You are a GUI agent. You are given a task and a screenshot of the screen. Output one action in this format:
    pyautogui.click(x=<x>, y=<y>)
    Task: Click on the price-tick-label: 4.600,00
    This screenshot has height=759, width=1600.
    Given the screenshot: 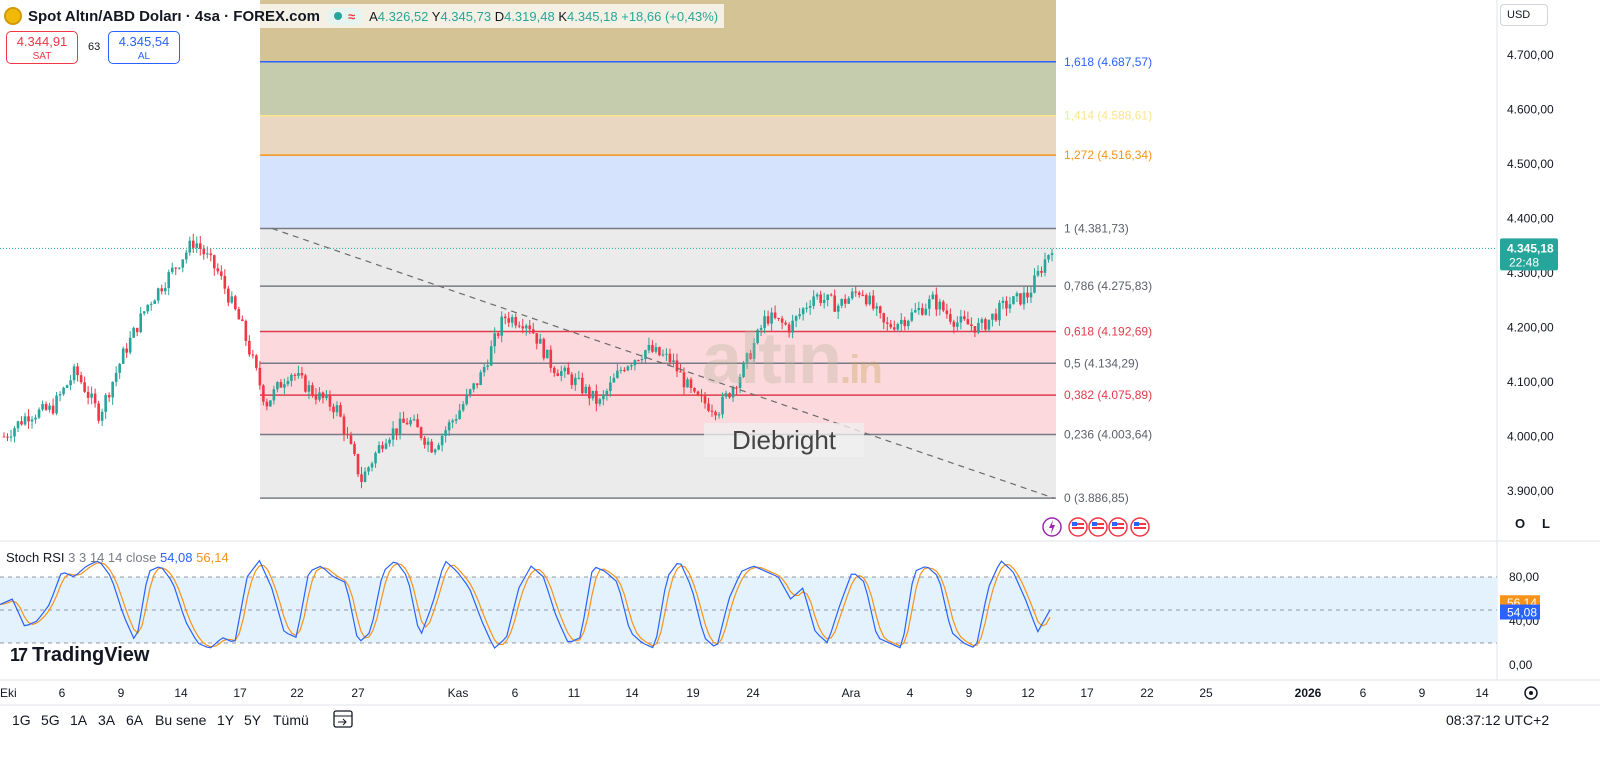 What is the action you would take?
    pyautogui.click(x=1530, y=110)
    